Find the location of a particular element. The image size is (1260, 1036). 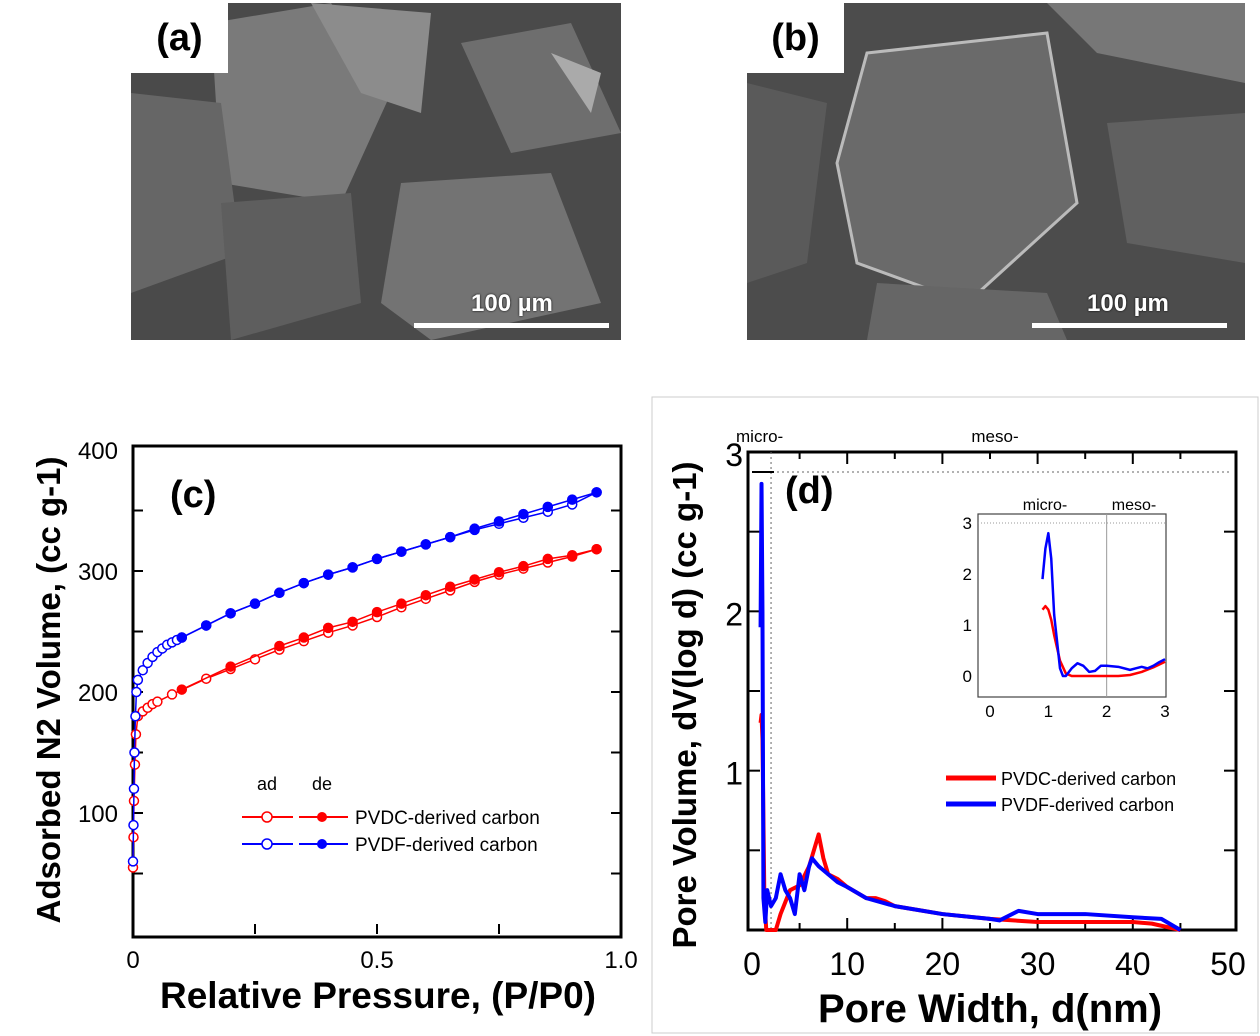

inset-x-tick-label: 3 is located at coordinates (1164, 711).